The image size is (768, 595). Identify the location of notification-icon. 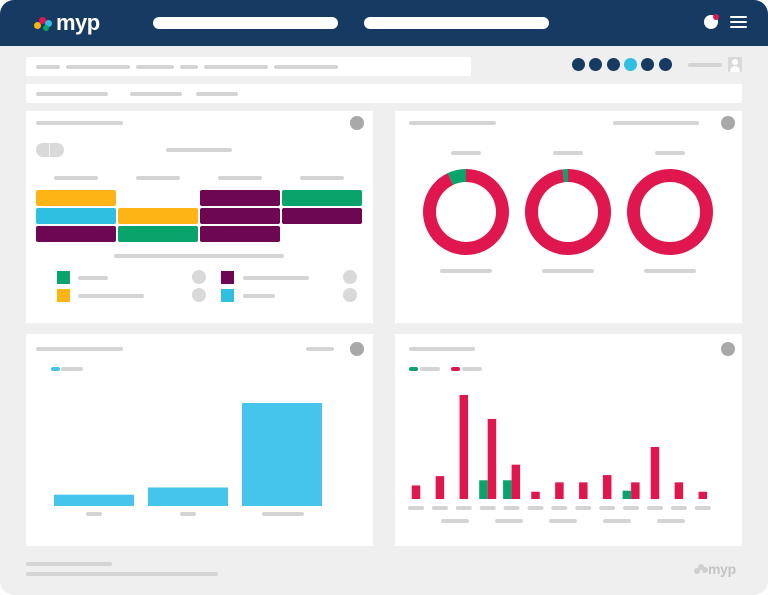
(711, 21).